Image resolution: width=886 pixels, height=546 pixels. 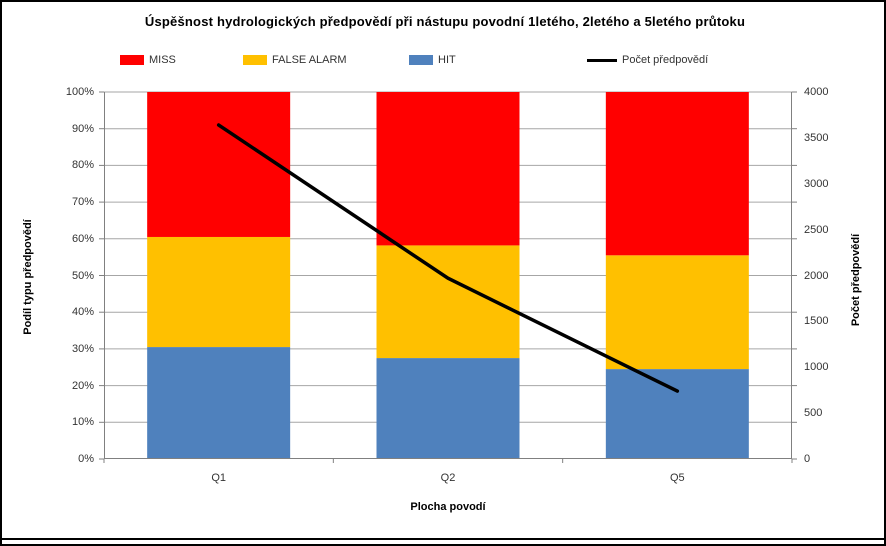 What do you see at coordinates (448, 478) in the screenshot?
I see `x-axis-category-label: Q2` at bounding box center [448, 478].